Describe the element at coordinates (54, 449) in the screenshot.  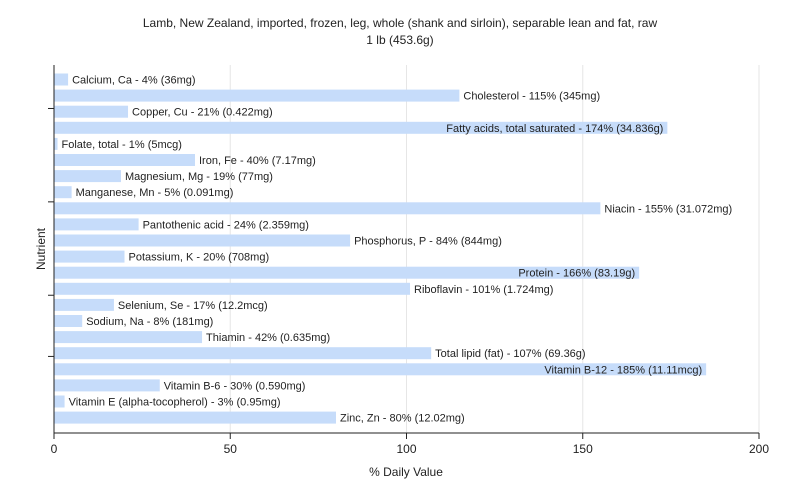
I see `x-tick-label-0: 0` at that location.